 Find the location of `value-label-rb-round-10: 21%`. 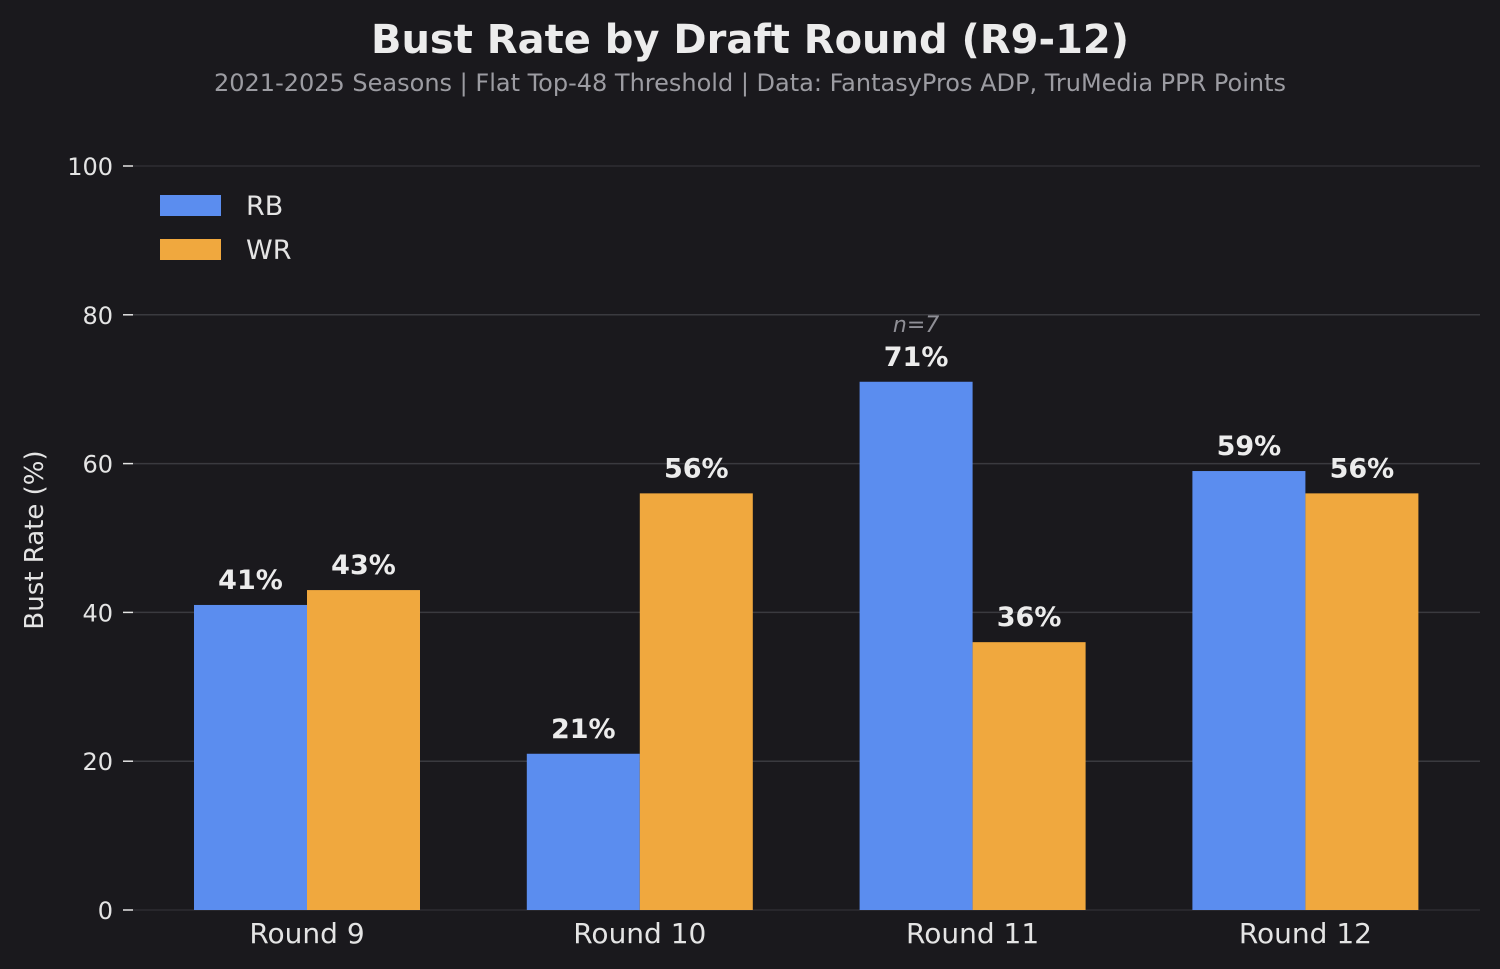

value-label-rb-round-10: 21% is located at coordinates (583, 729).